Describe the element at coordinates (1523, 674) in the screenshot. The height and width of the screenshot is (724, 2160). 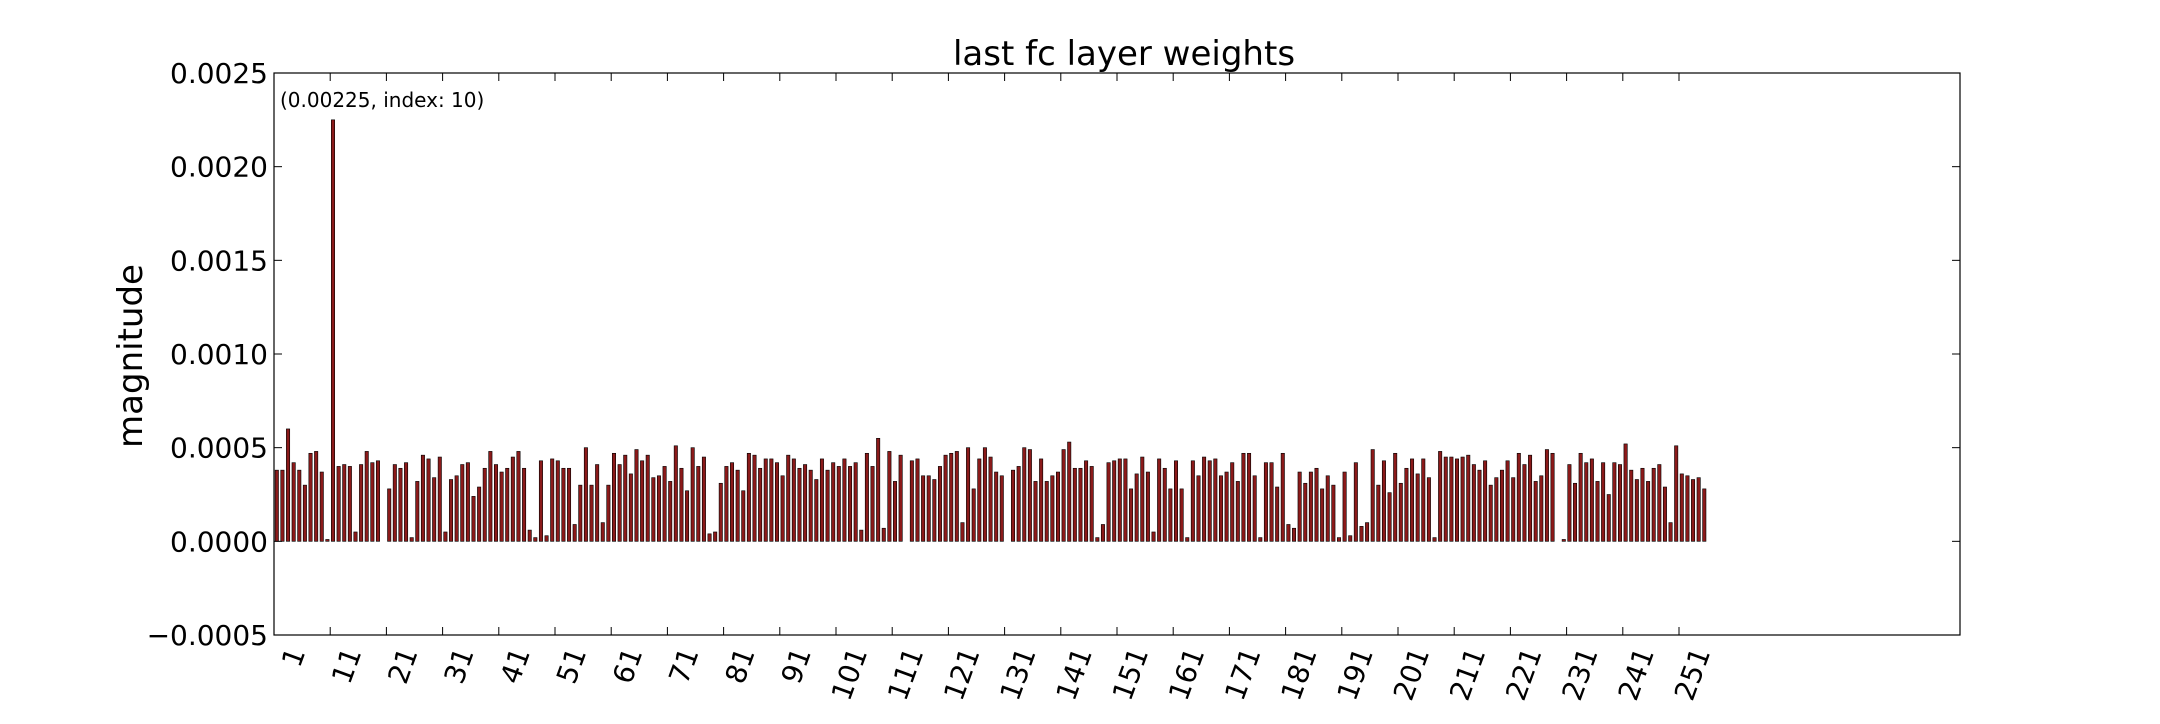
I see `x-tick-label: 221` at that location.